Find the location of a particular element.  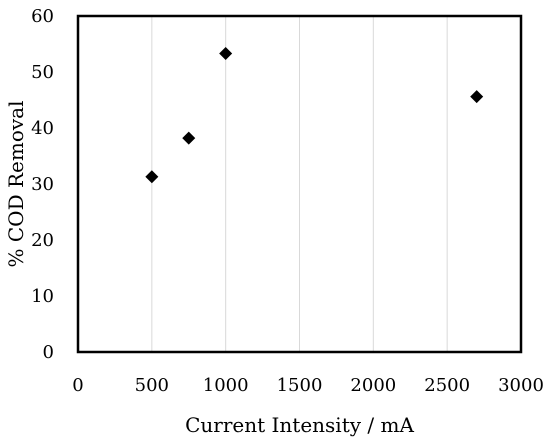

x-axis-title: Current Intensity / mA is located at coordinates (299, 425).